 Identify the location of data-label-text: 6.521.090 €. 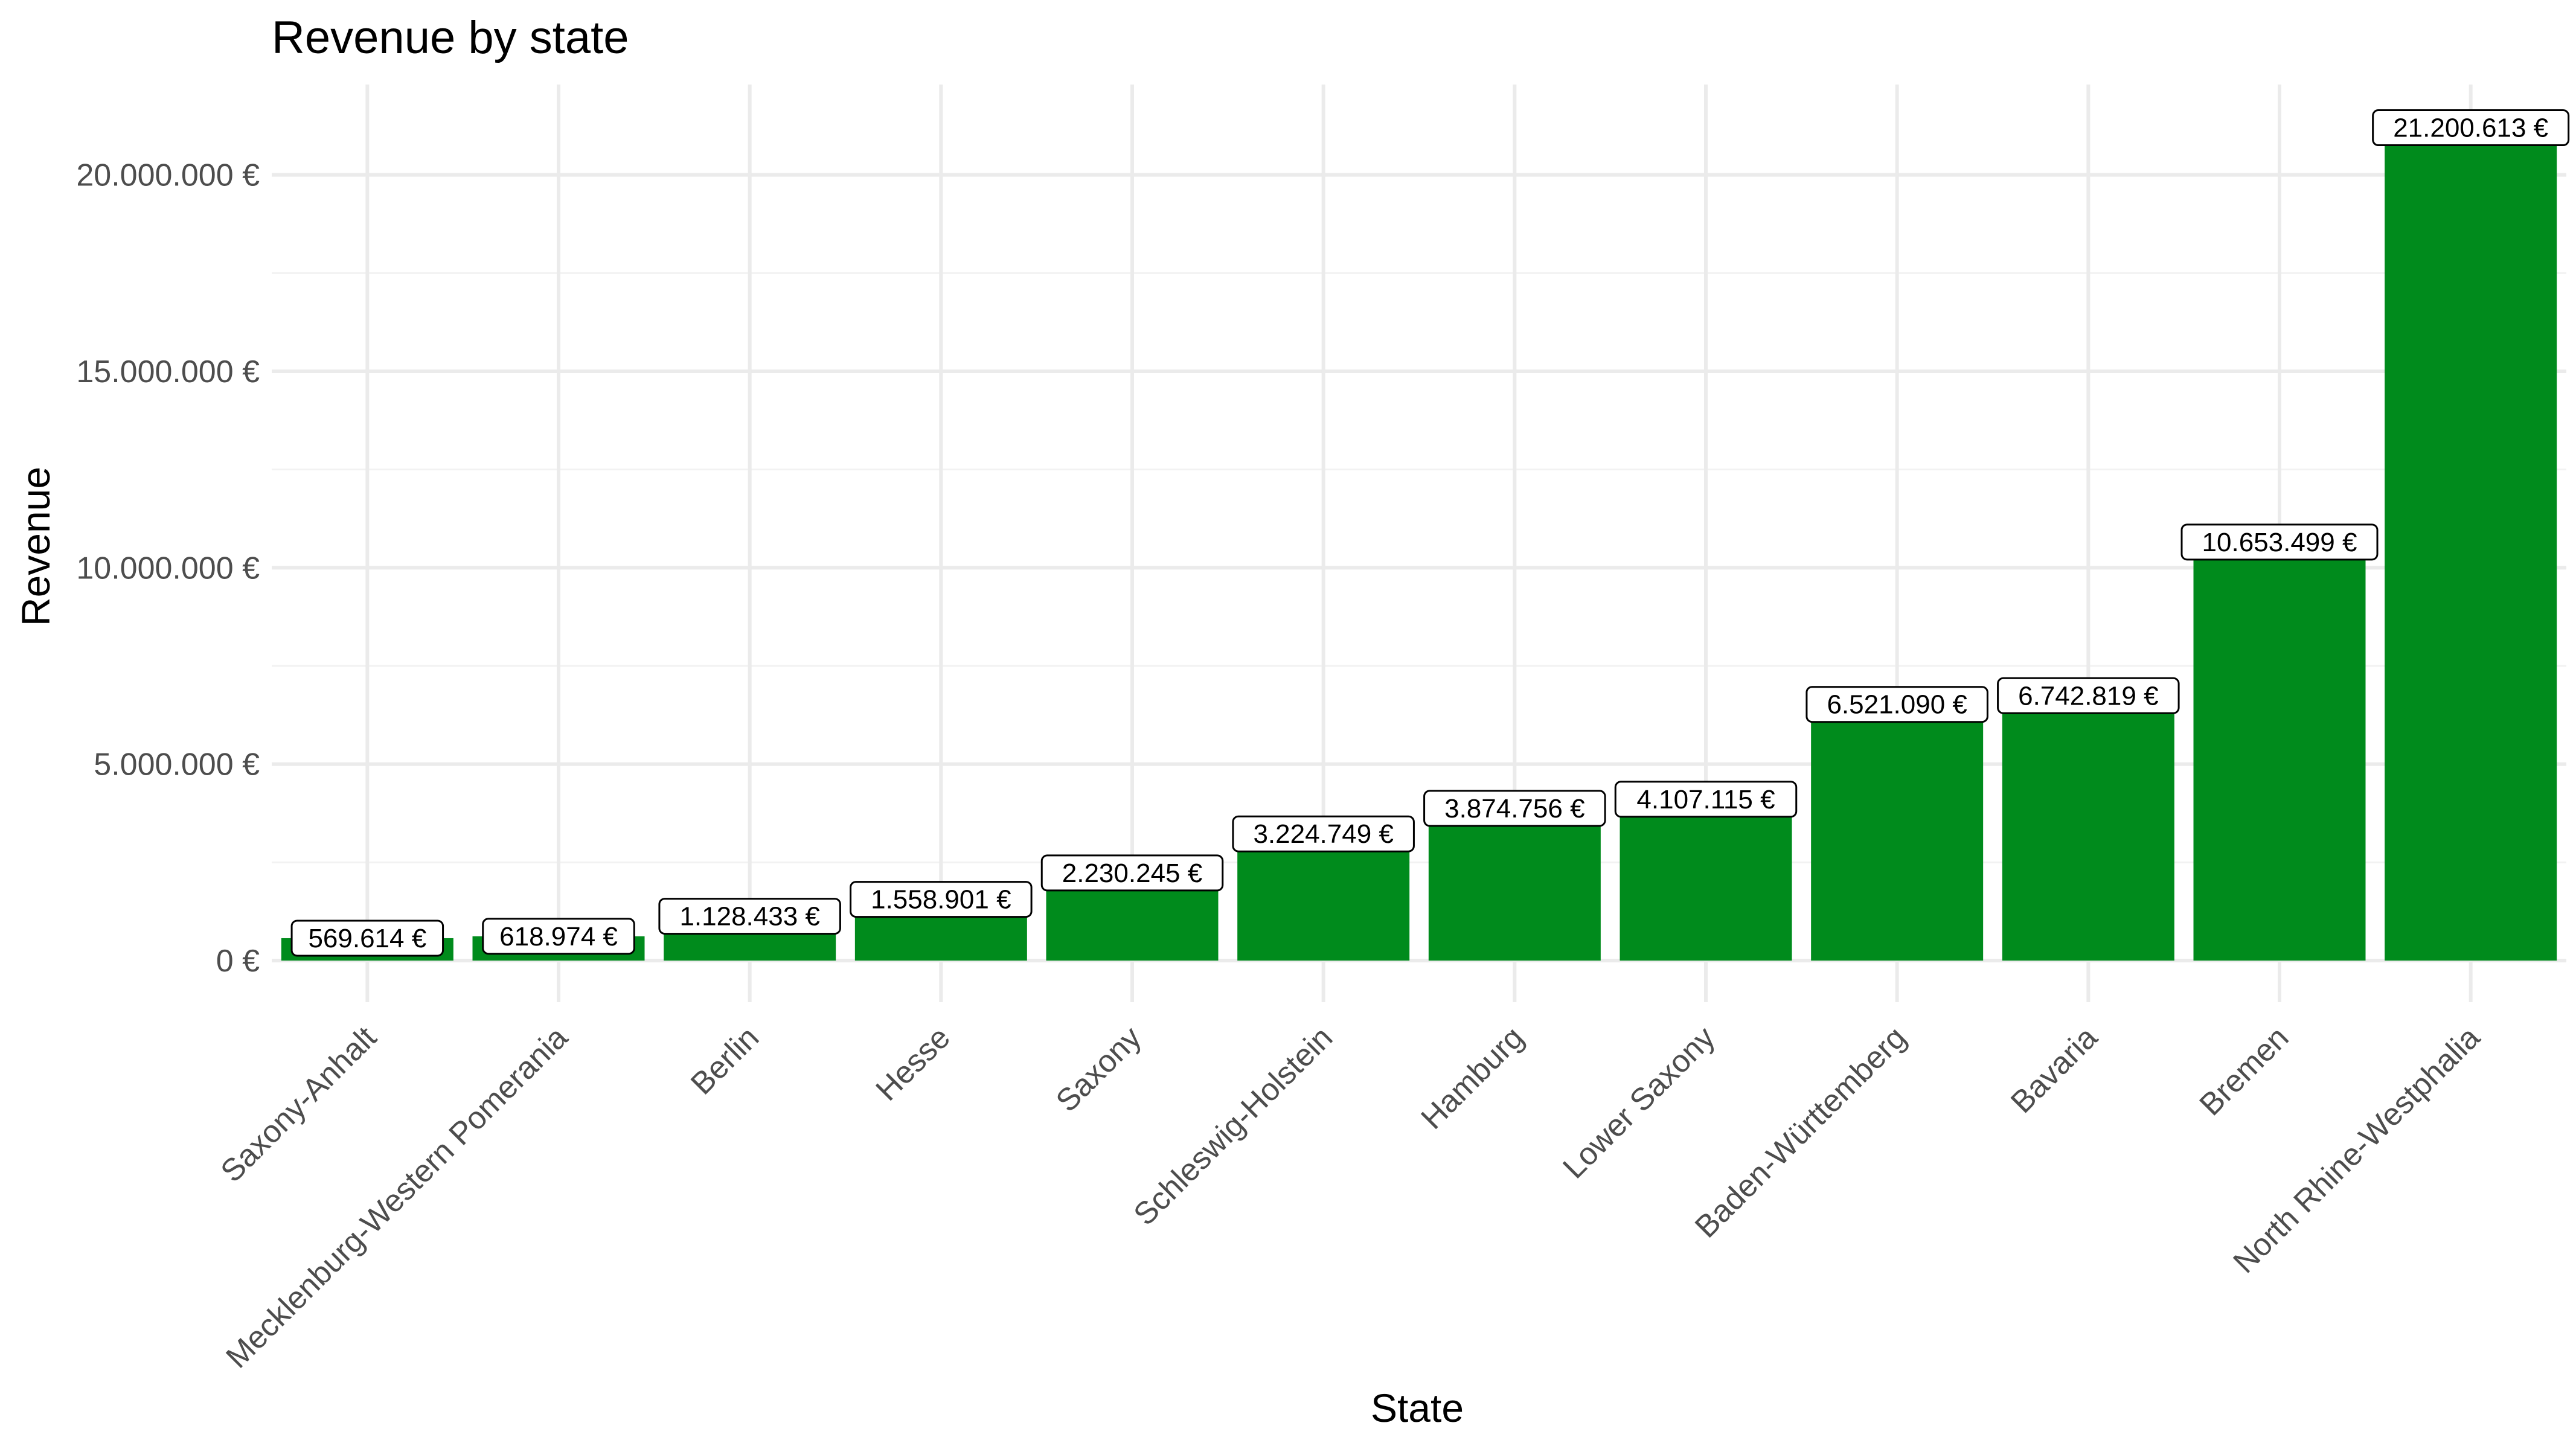
(1897, 705).